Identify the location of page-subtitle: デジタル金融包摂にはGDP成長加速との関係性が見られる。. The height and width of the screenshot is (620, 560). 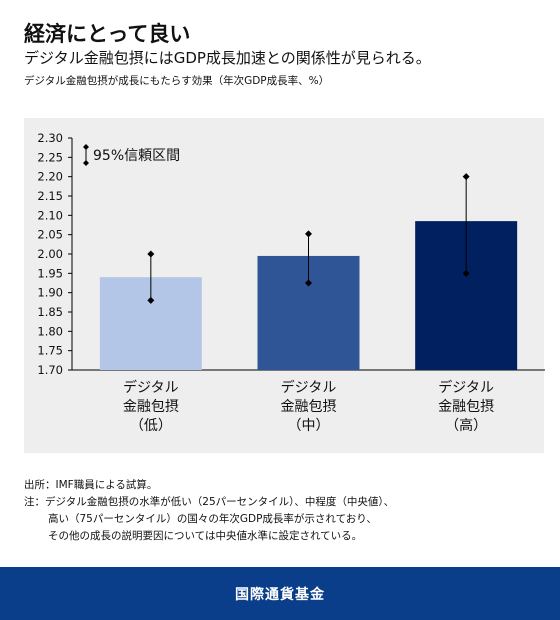
(227, 58).